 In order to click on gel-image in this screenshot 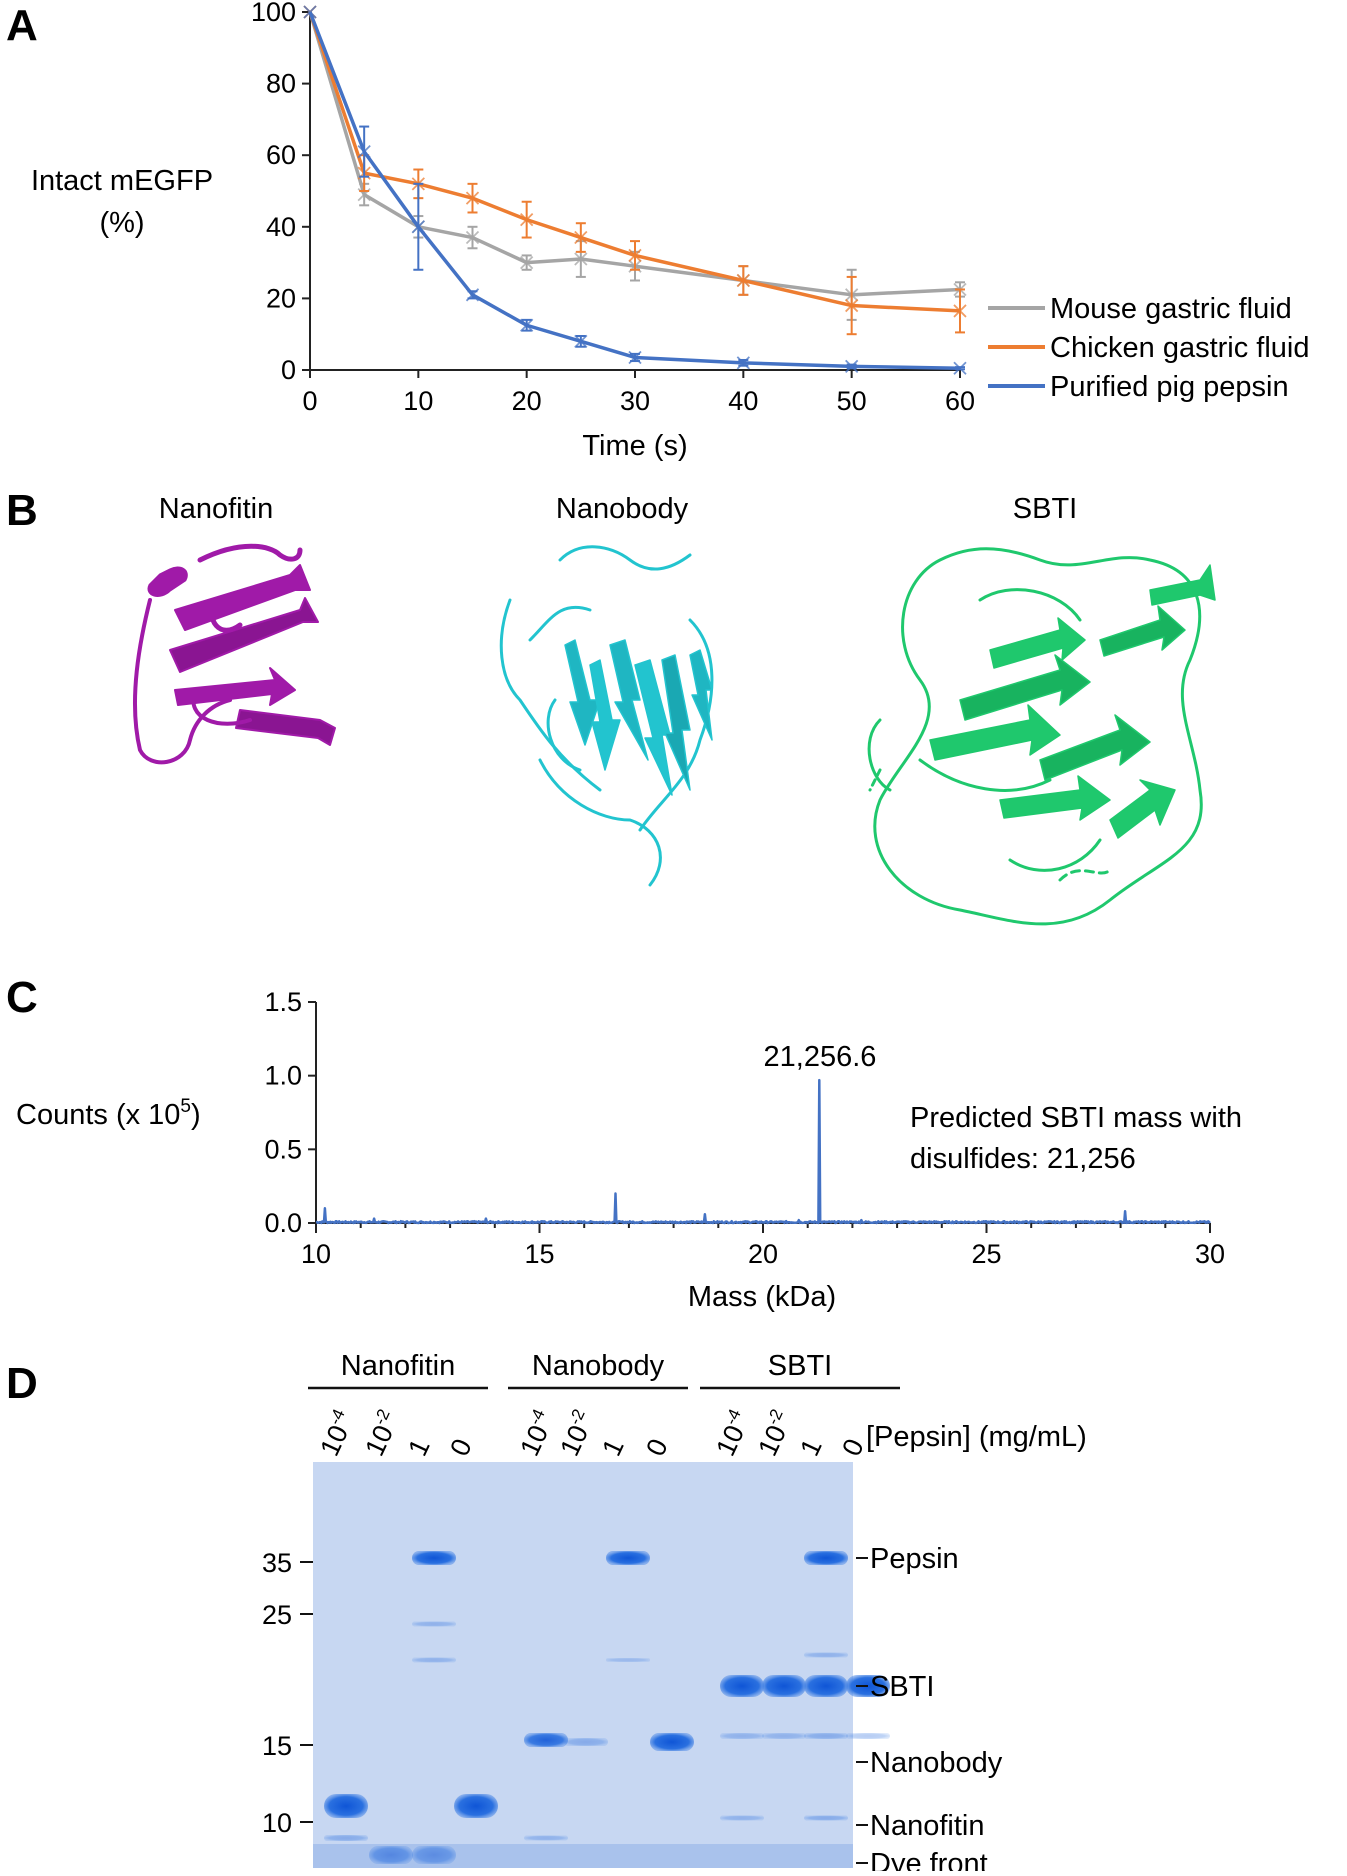, I will do `click(583, 1665)`.